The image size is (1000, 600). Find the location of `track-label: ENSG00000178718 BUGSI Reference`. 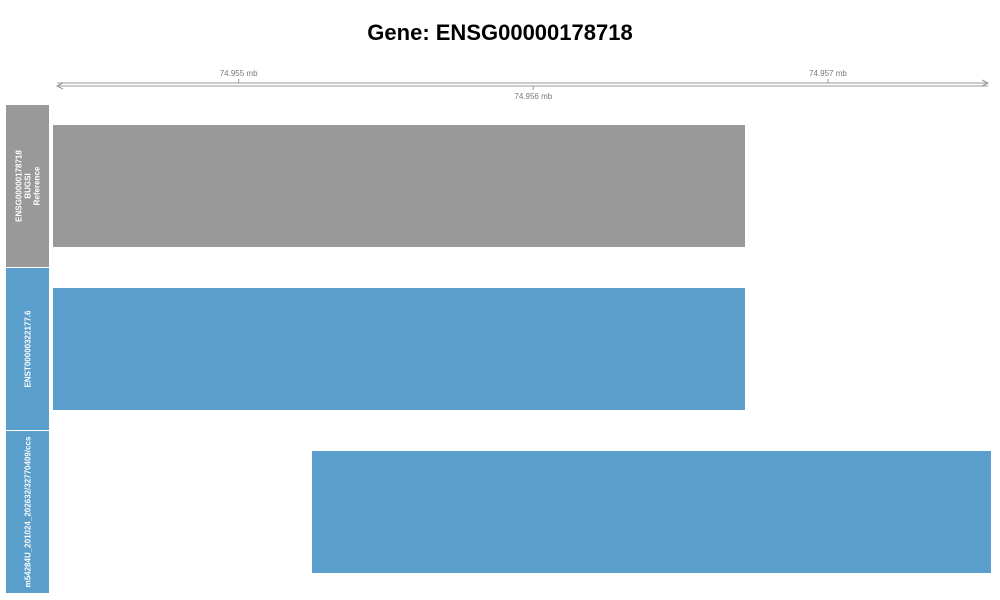

track-label: ENSG00000178718 BUGSI Reference is located at coordinates (27, 186).